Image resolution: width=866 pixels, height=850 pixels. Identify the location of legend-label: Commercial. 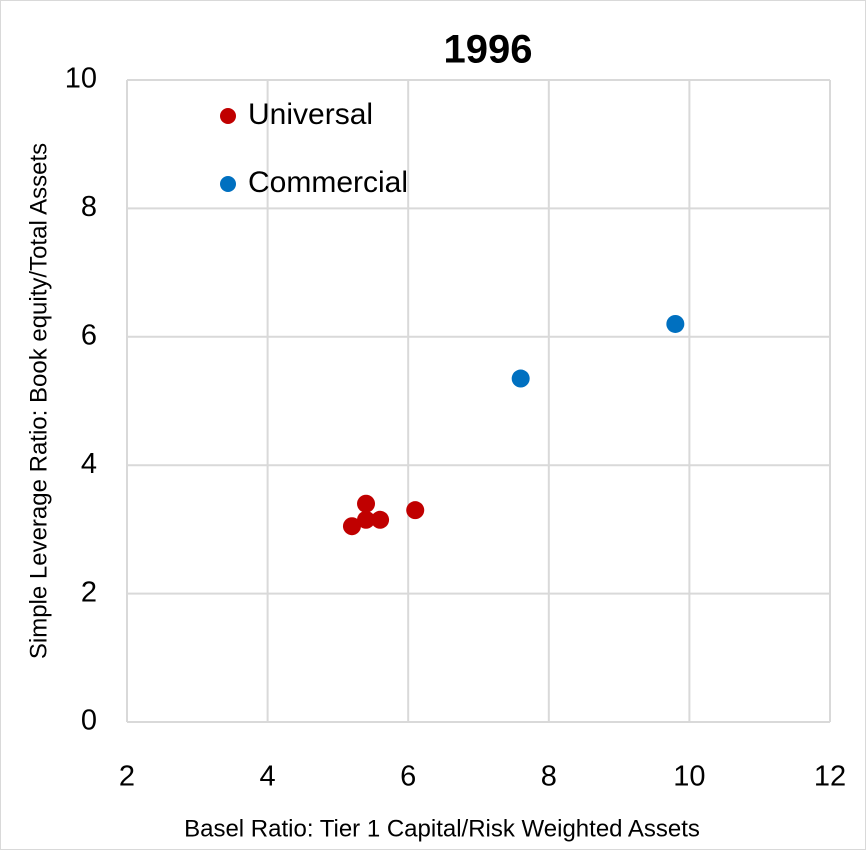
(328, 182).